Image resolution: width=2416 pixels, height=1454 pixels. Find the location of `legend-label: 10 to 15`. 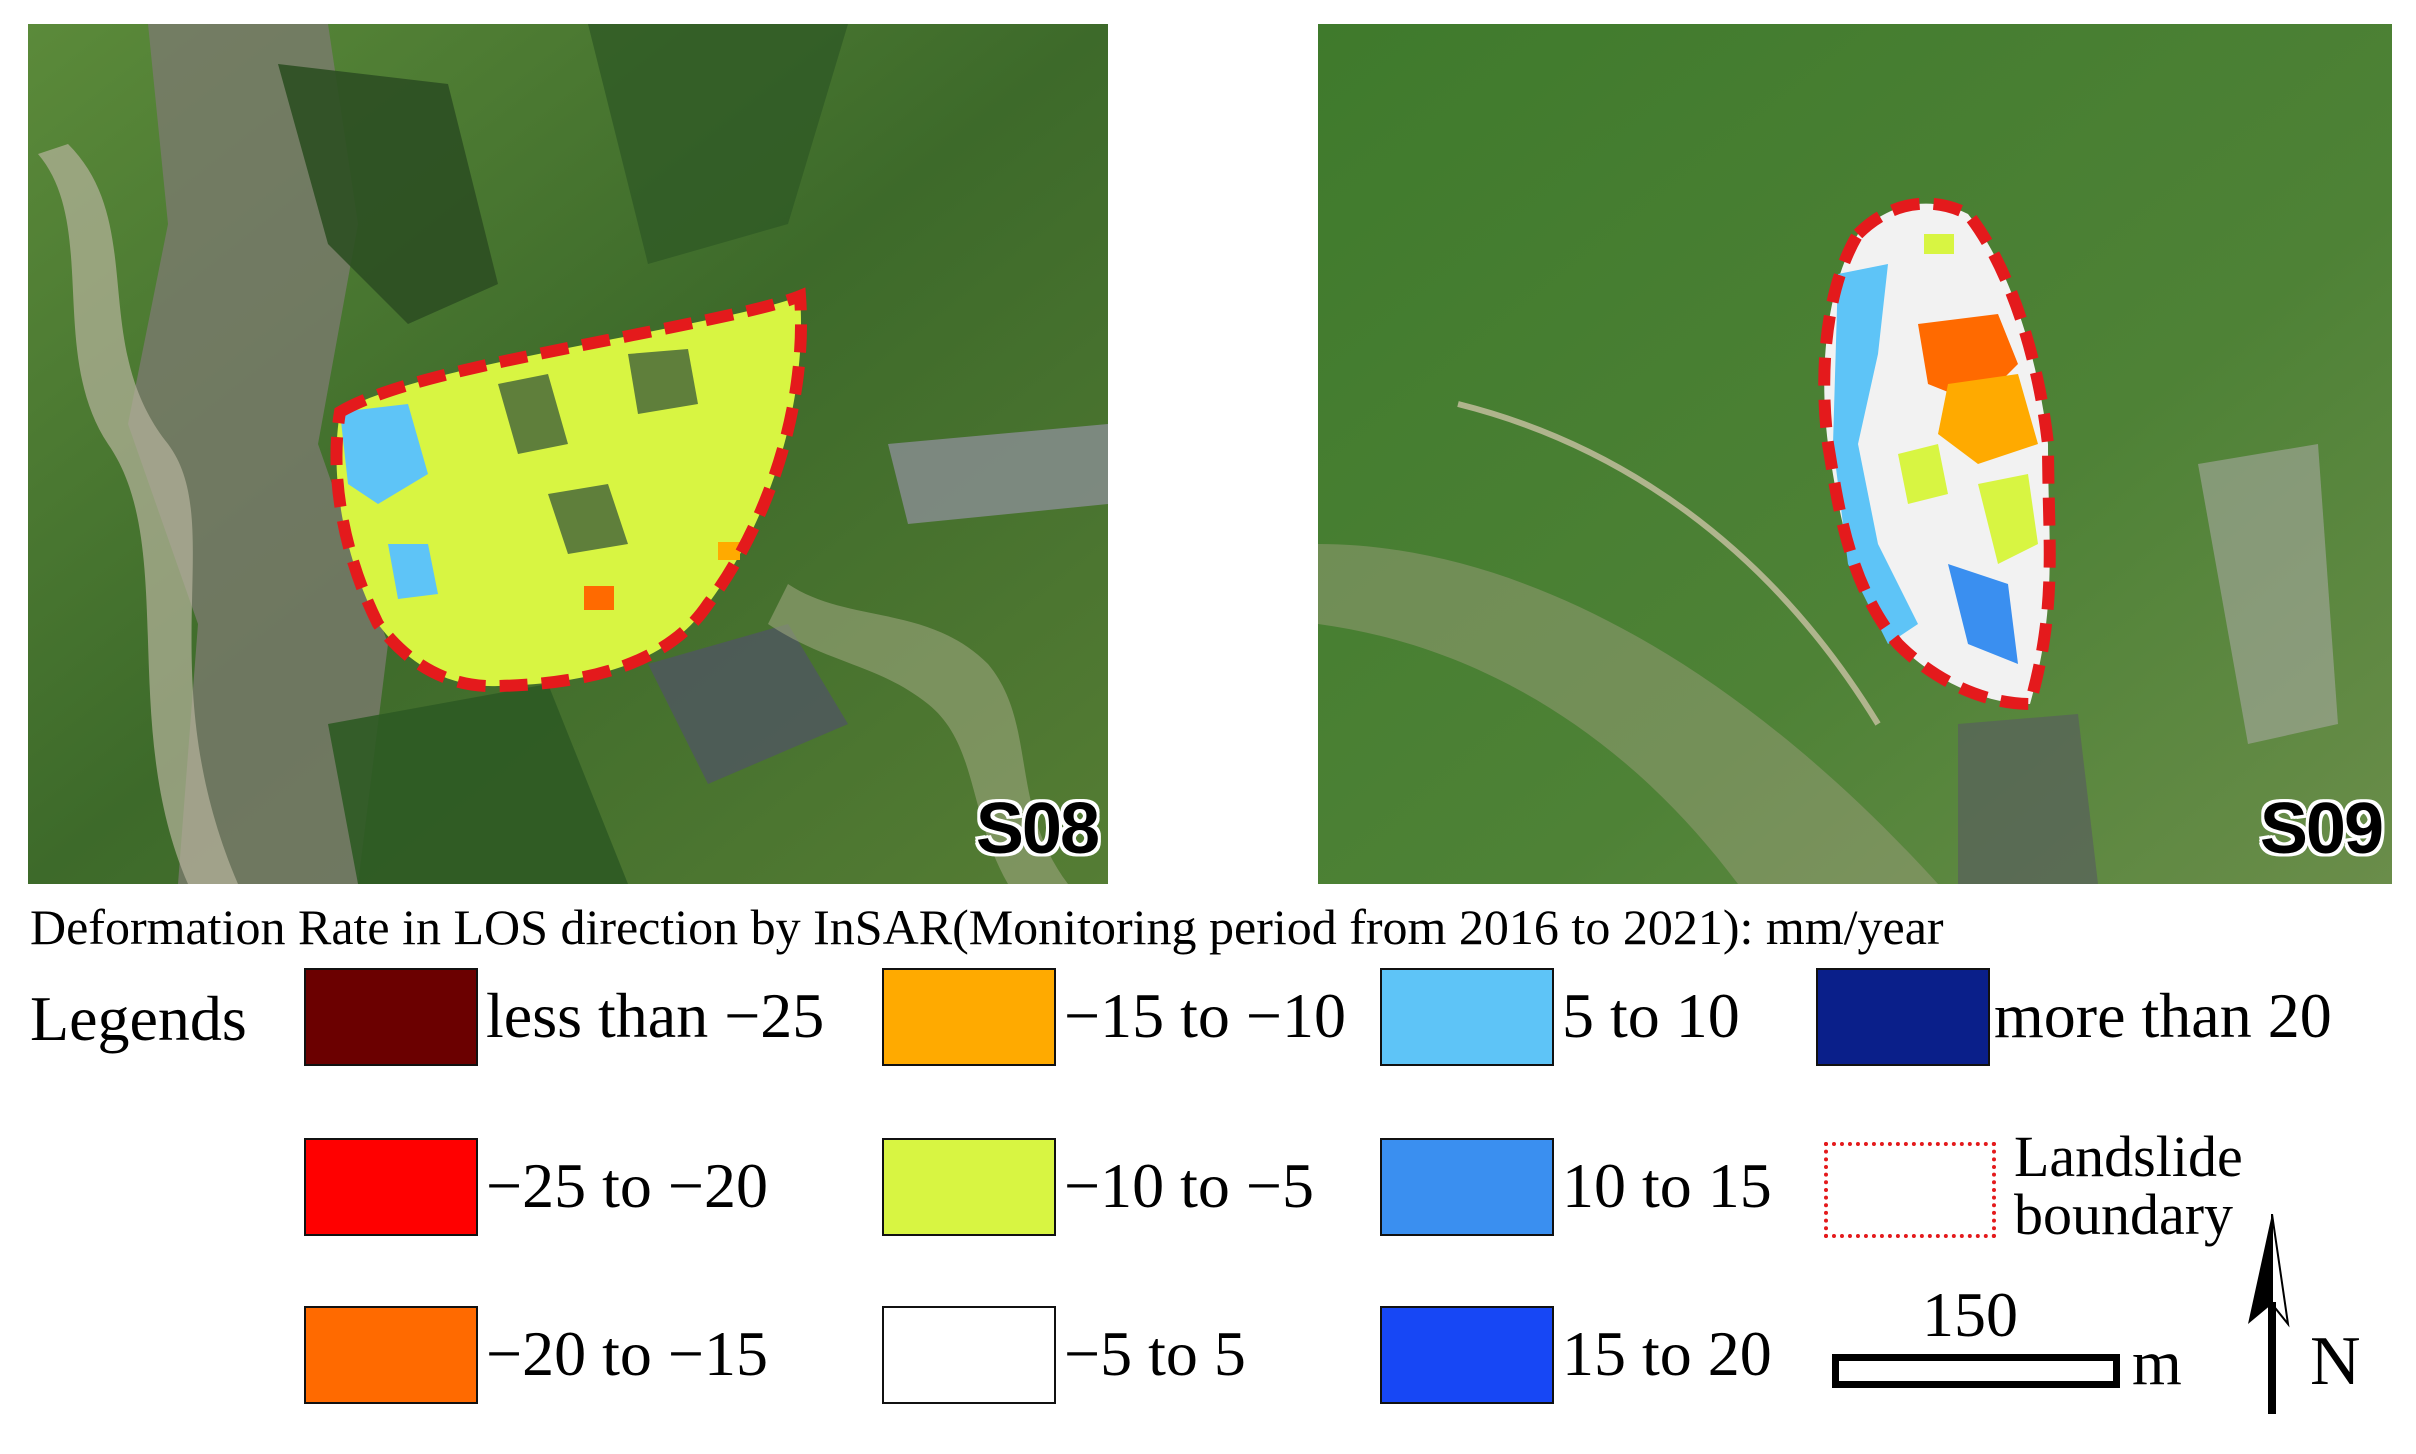

legend-label: 10 to 15 is located at coordinates (1667, 1185).